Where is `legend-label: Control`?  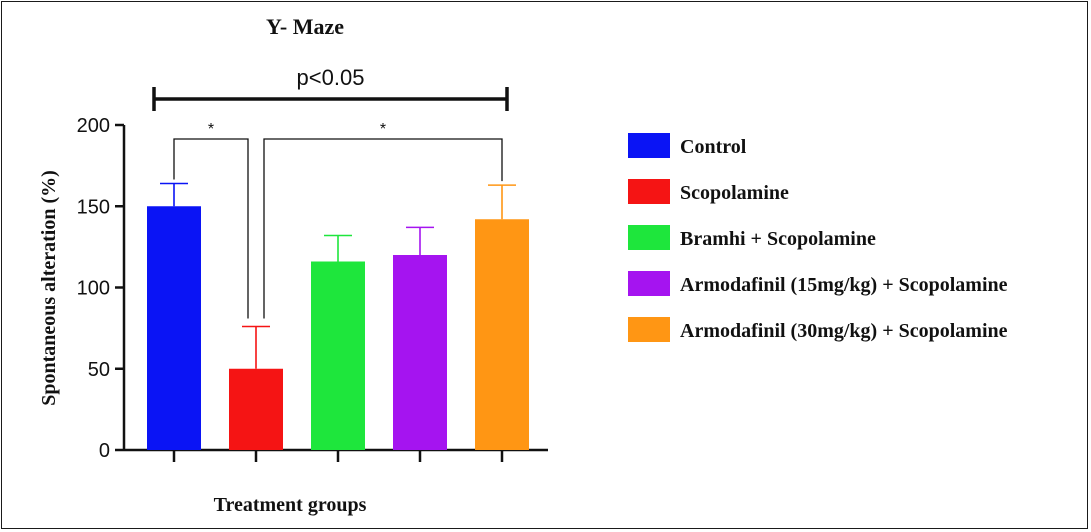 legend-label: Control is located at coordinates (713, 147).